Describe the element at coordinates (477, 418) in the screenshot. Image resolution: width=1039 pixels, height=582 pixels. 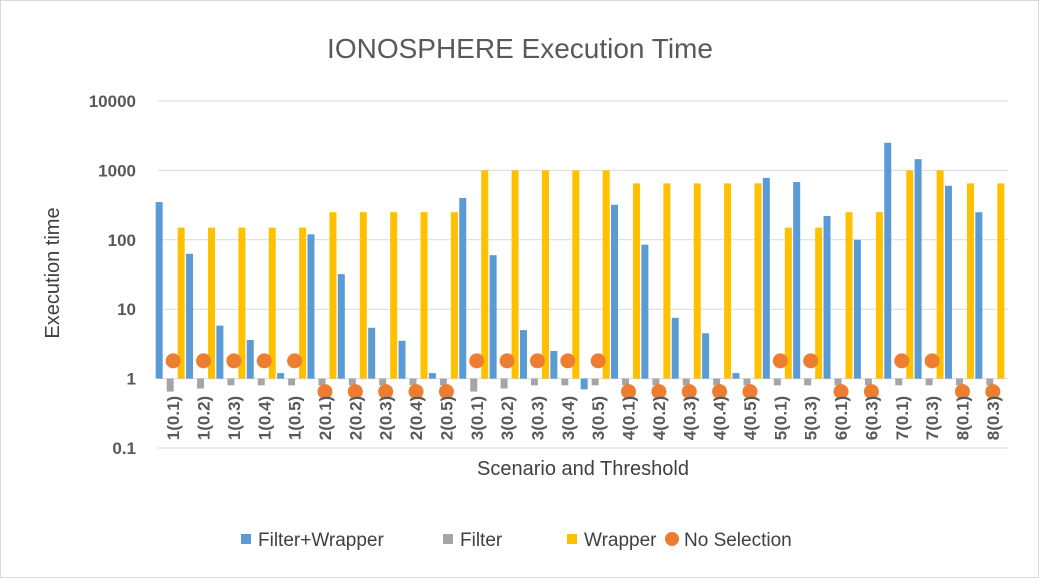
I see `x-tick-label: 3(0.1)` at that location.